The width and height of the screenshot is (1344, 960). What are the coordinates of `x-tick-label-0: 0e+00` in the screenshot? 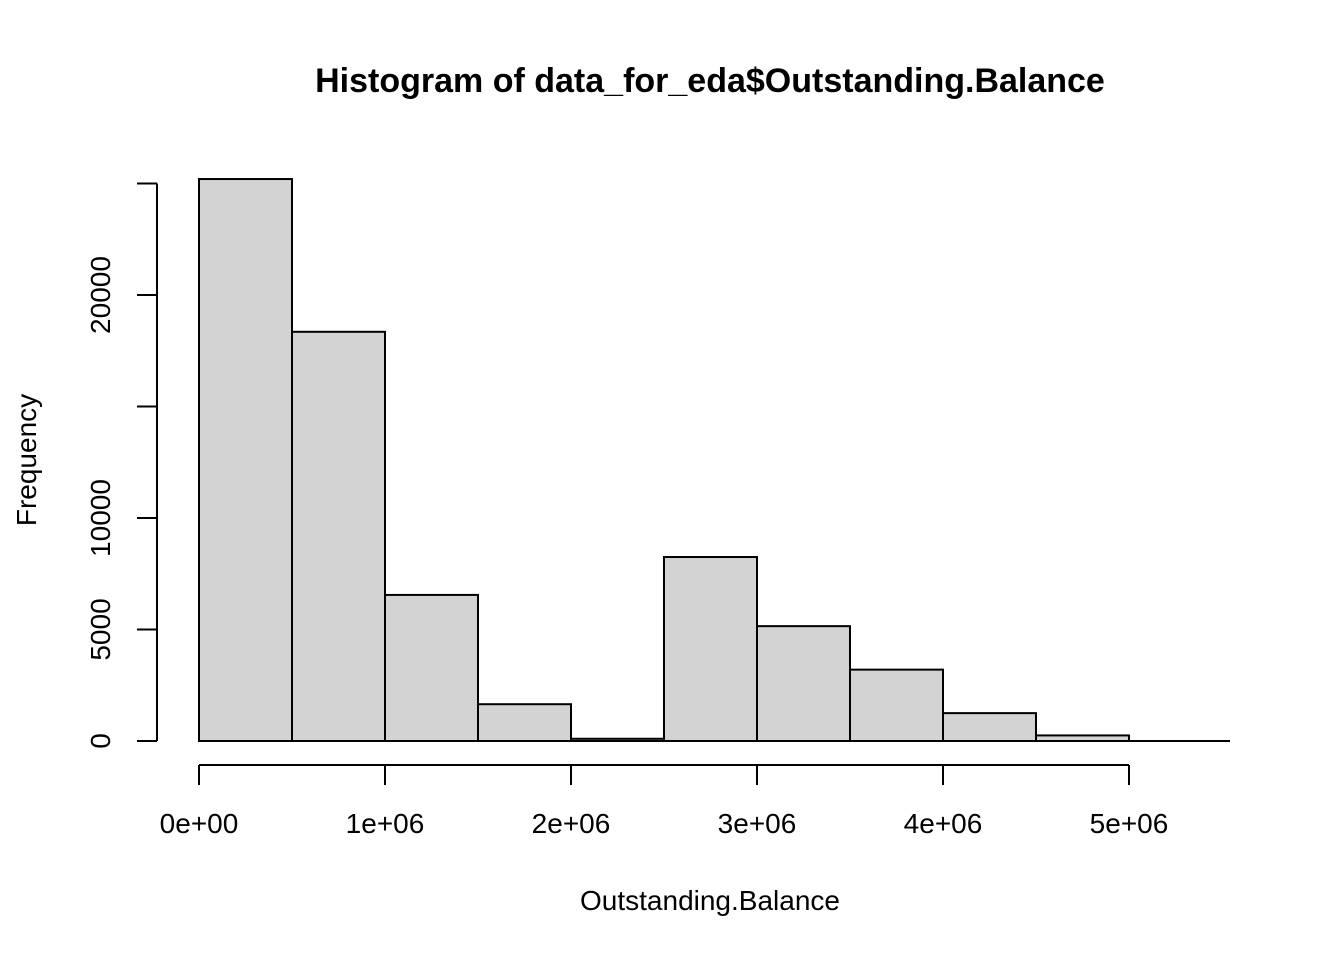 It's located at (199, 823).